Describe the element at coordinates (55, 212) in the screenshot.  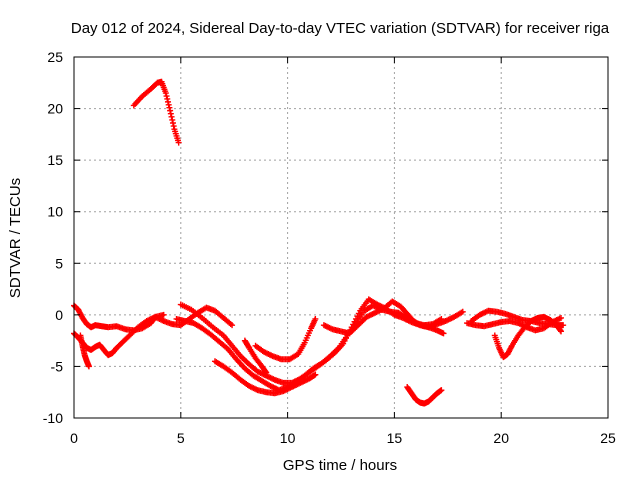
I see `y-tick-label: 10` at that location.